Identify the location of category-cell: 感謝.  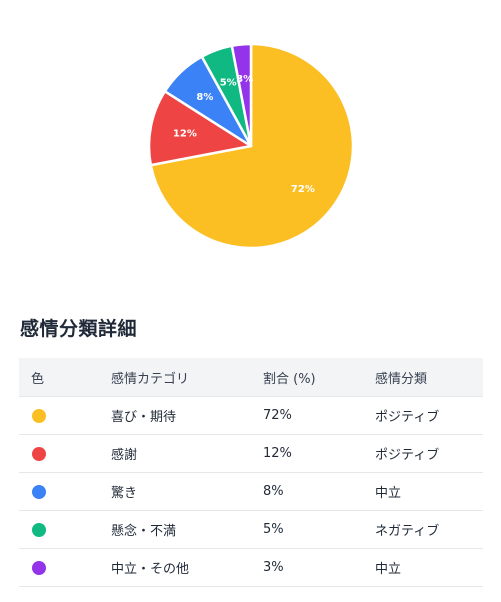
(187, 453).